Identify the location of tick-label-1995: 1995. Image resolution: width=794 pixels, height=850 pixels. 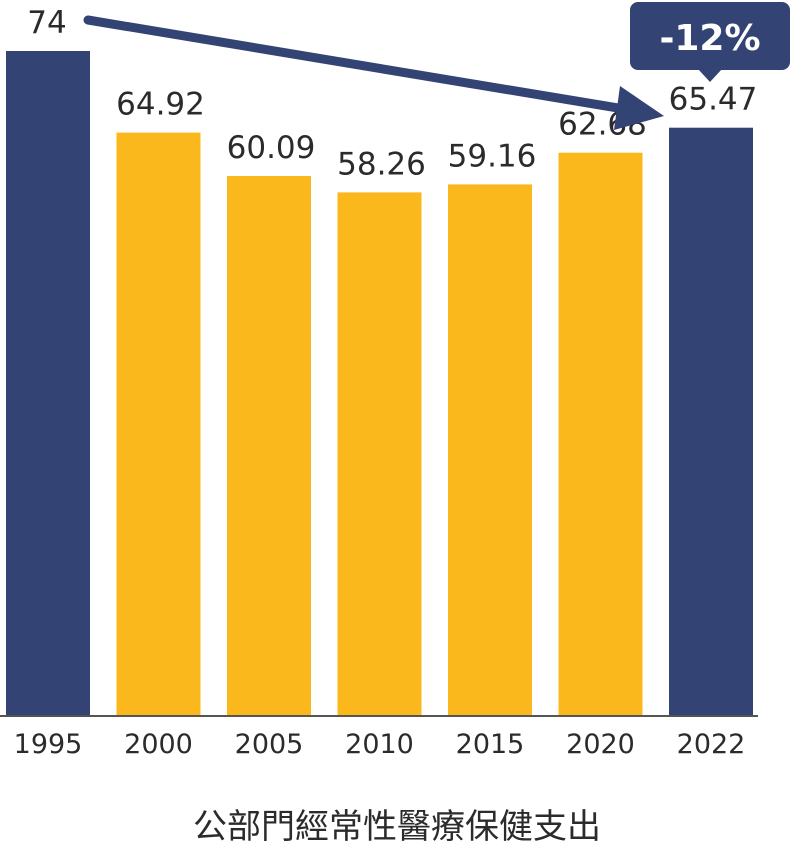
(48, 744).